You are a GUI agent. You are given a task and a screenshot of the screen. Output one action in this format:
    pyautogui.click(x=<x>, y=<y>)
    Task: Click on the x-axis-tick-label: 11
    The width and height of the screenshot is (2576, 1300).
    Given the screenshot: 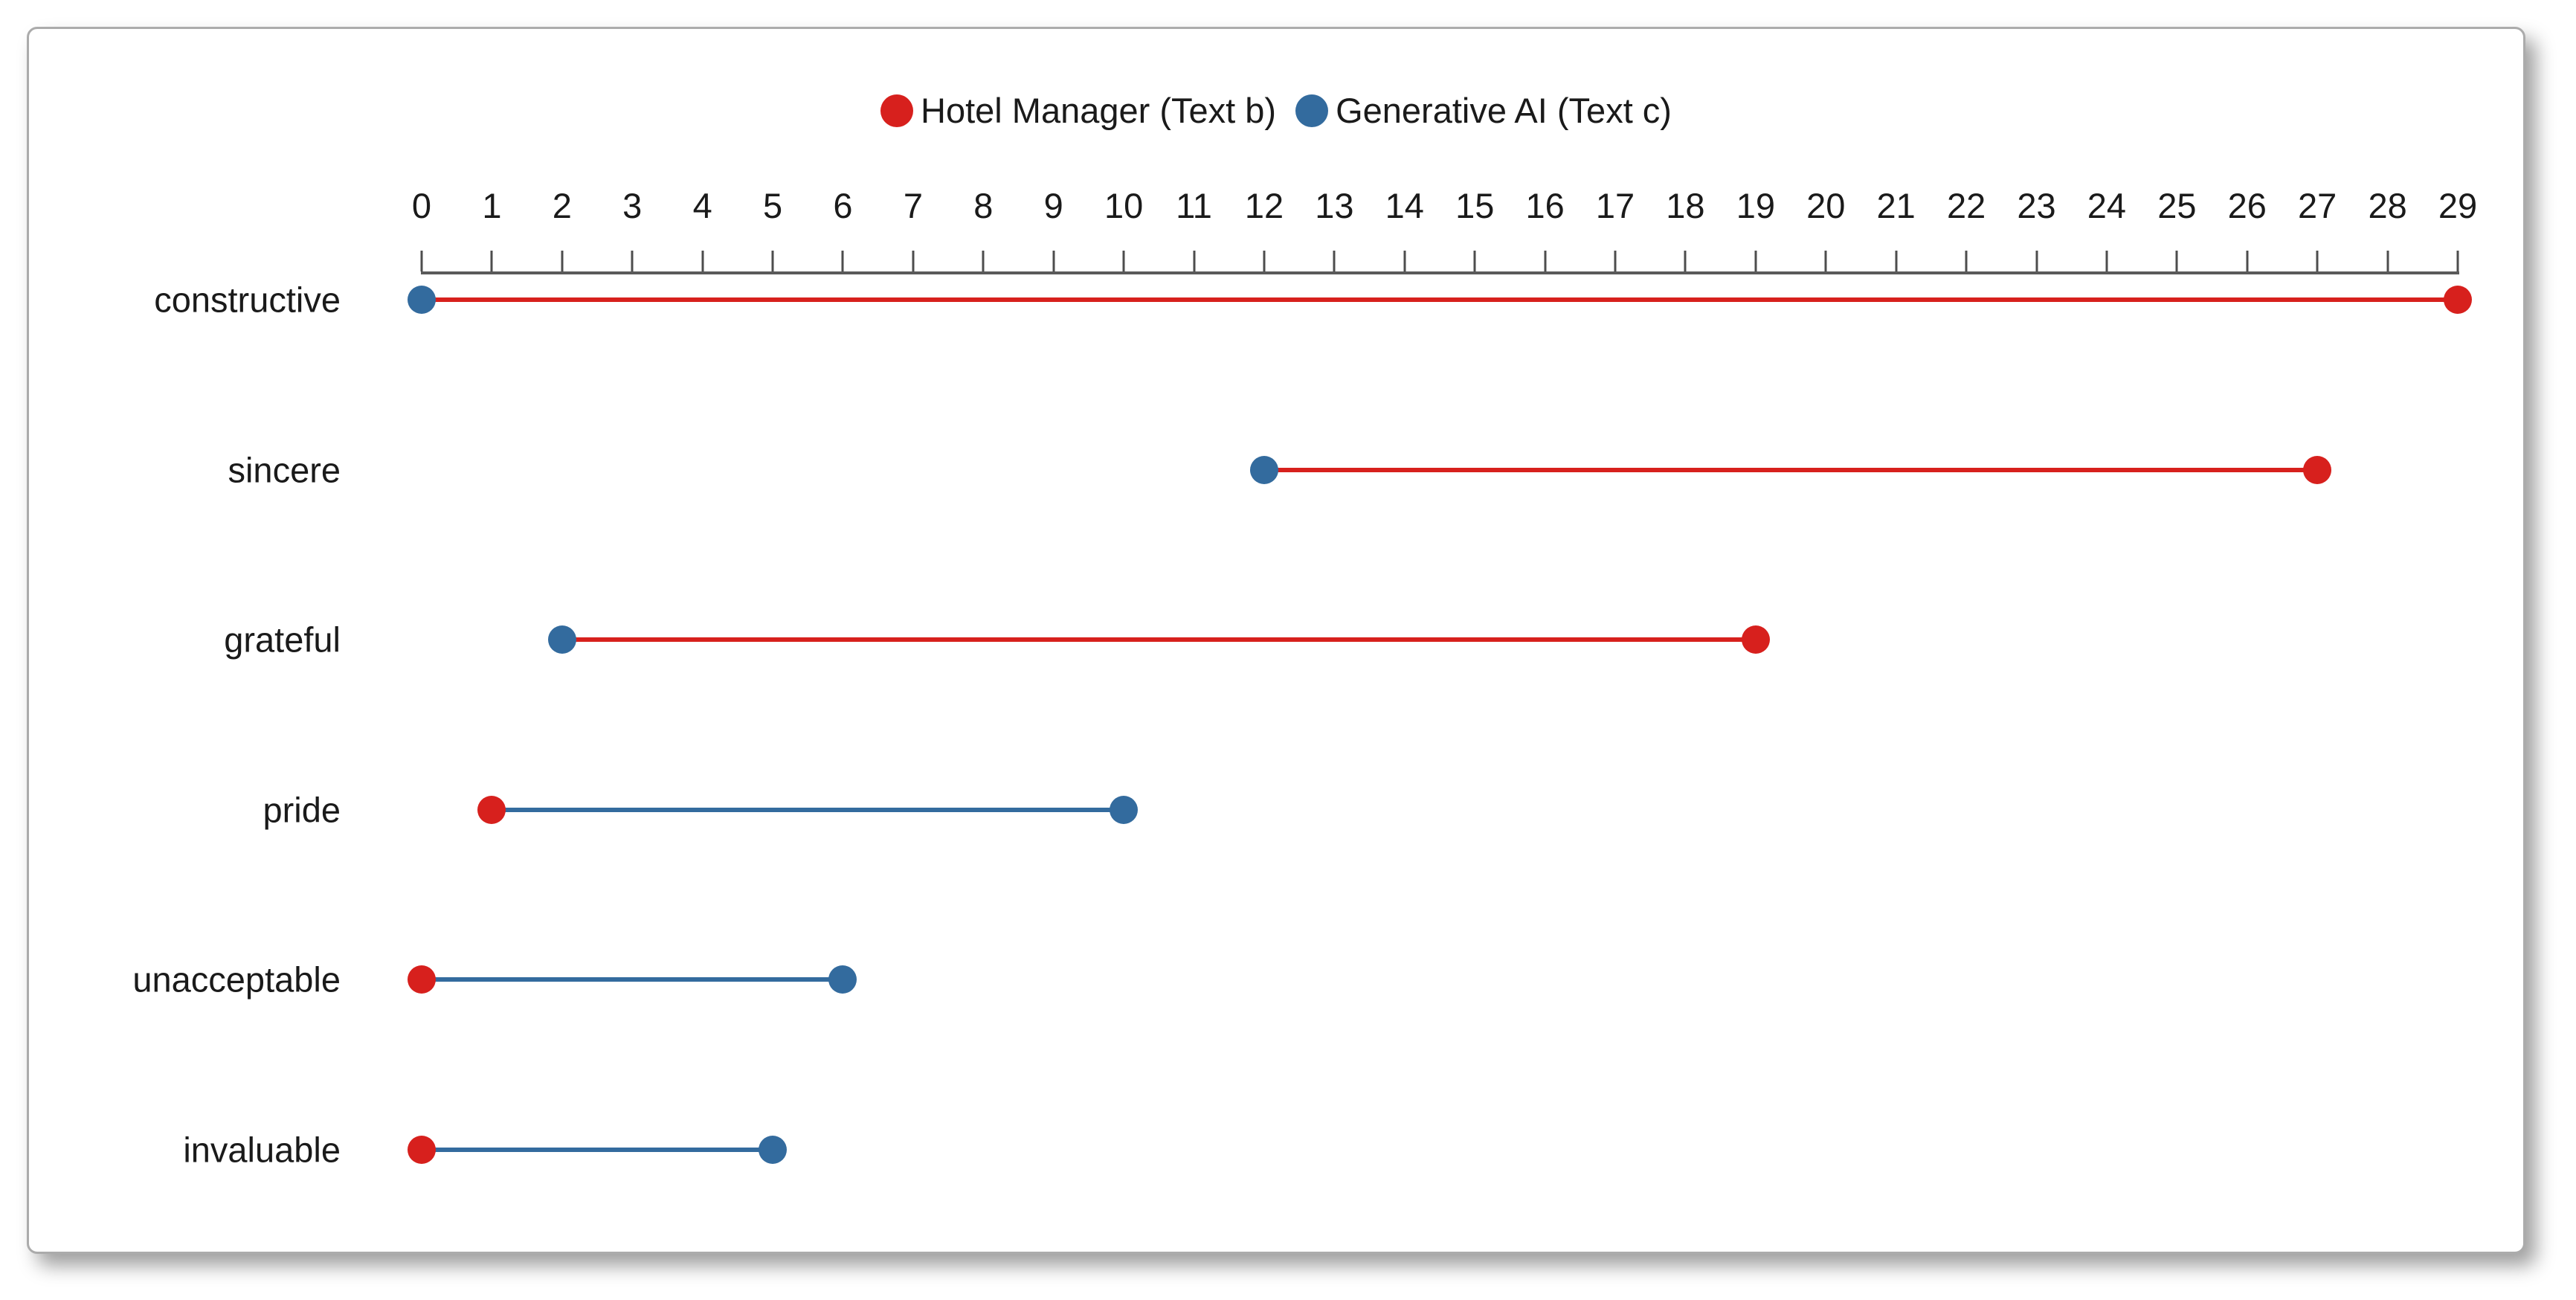 What is the action you would take?
    pyautogui.click(x=1194, y=205)
    